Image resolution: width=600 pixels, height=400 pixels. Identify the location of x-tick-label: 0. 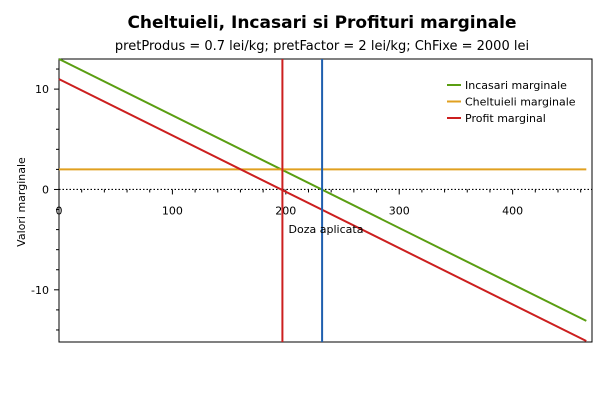
(59, 210).